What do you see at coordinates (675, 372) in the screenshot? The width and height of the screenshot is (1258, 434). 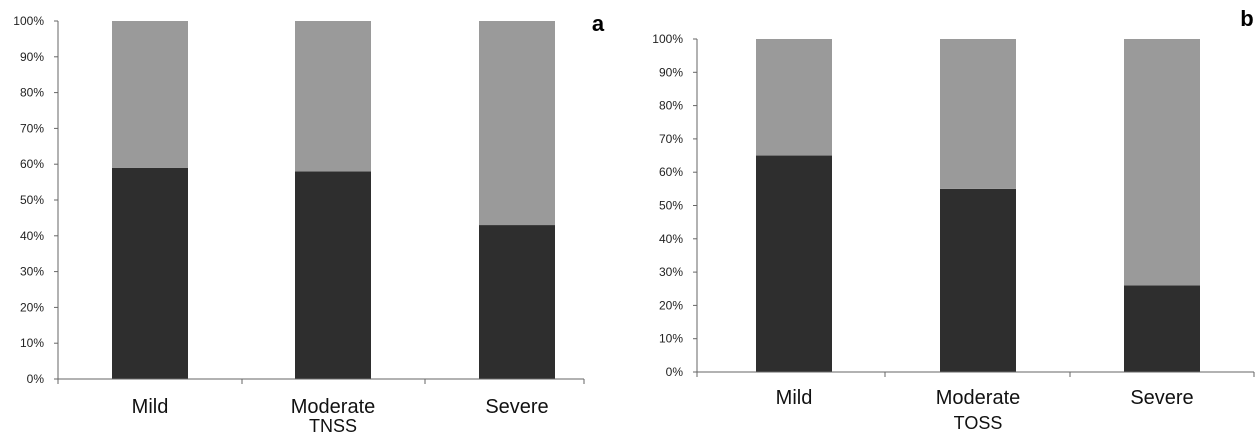 I see `y-tick-label-b: 0%` at bounding box center [675, 372].